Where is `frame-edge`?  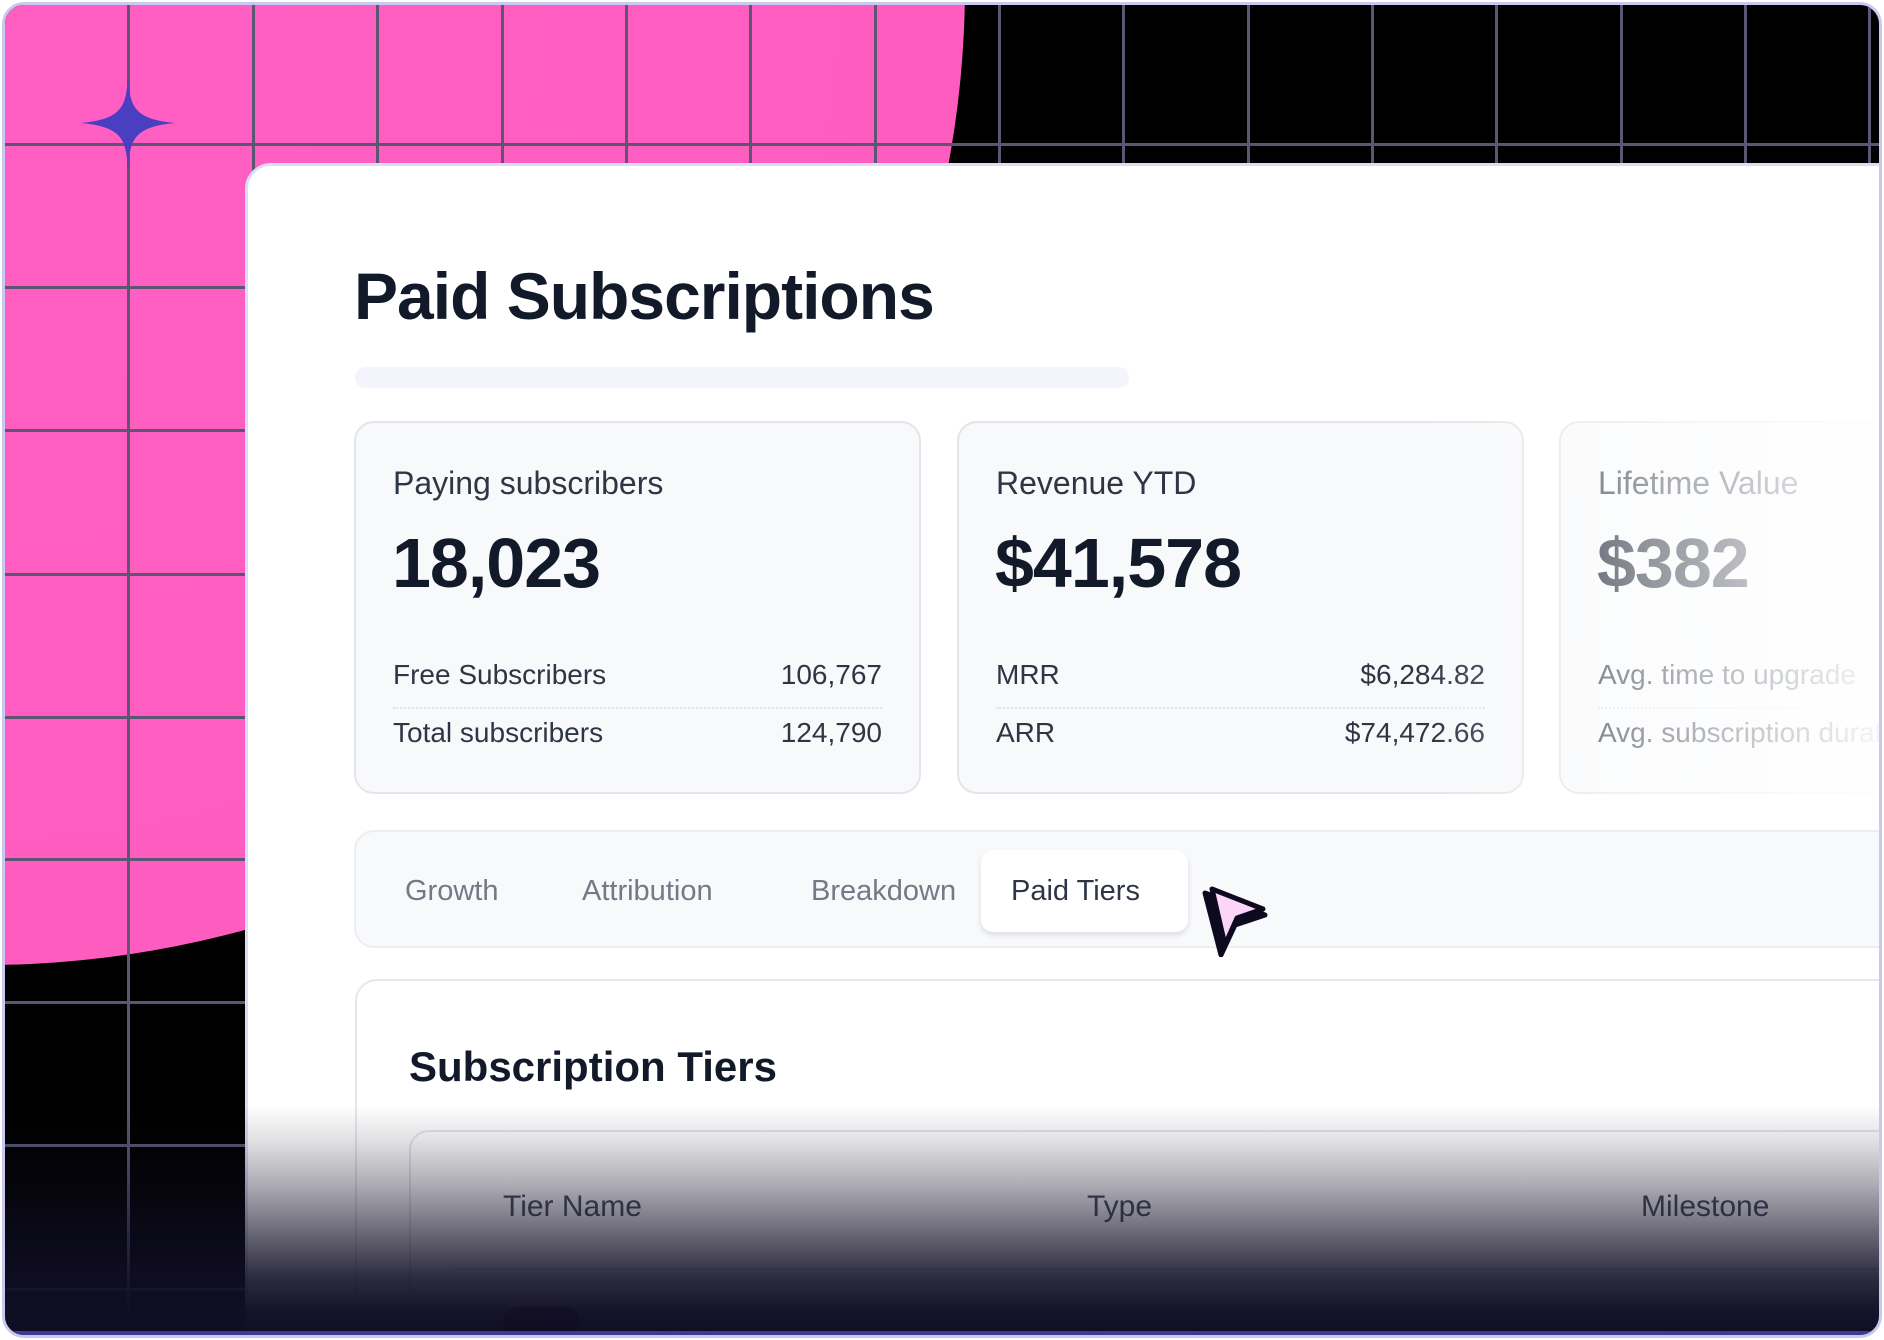 frame-edge is located at coordinates (942, 1333).